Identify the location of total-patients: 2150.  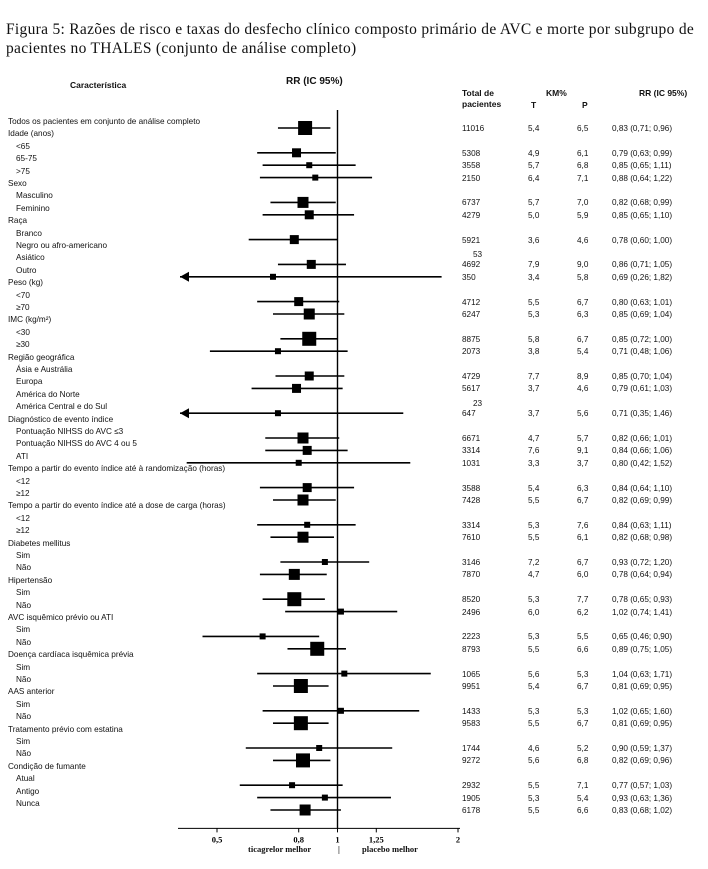
(471, 178).